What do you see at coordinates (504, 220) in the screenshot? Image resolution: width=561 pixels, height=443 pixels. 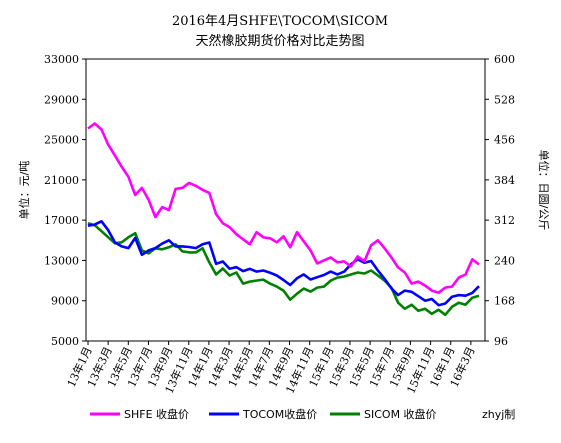 I see `right-tick-label: 312` at bounding box center [504, 220].